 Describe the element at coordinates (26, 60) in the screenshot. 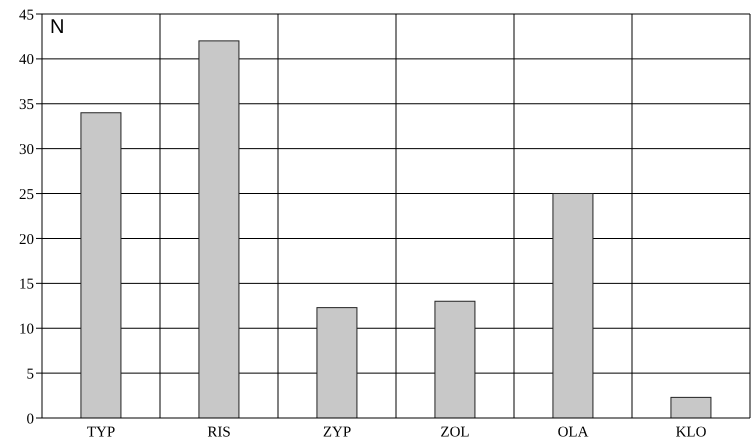

I see `y-tick-label: 40` at that location.